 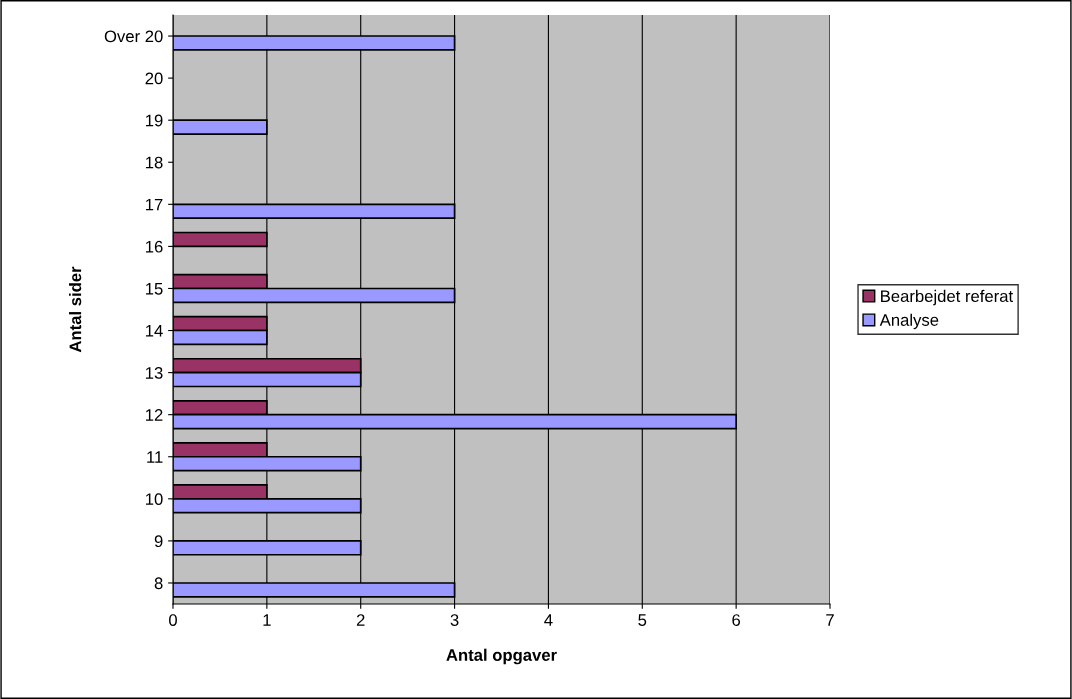 What do you see at coordinates (154, 120) in the screenshot?
I see `y-tick-label: 19` at bounding box center [154, 120].